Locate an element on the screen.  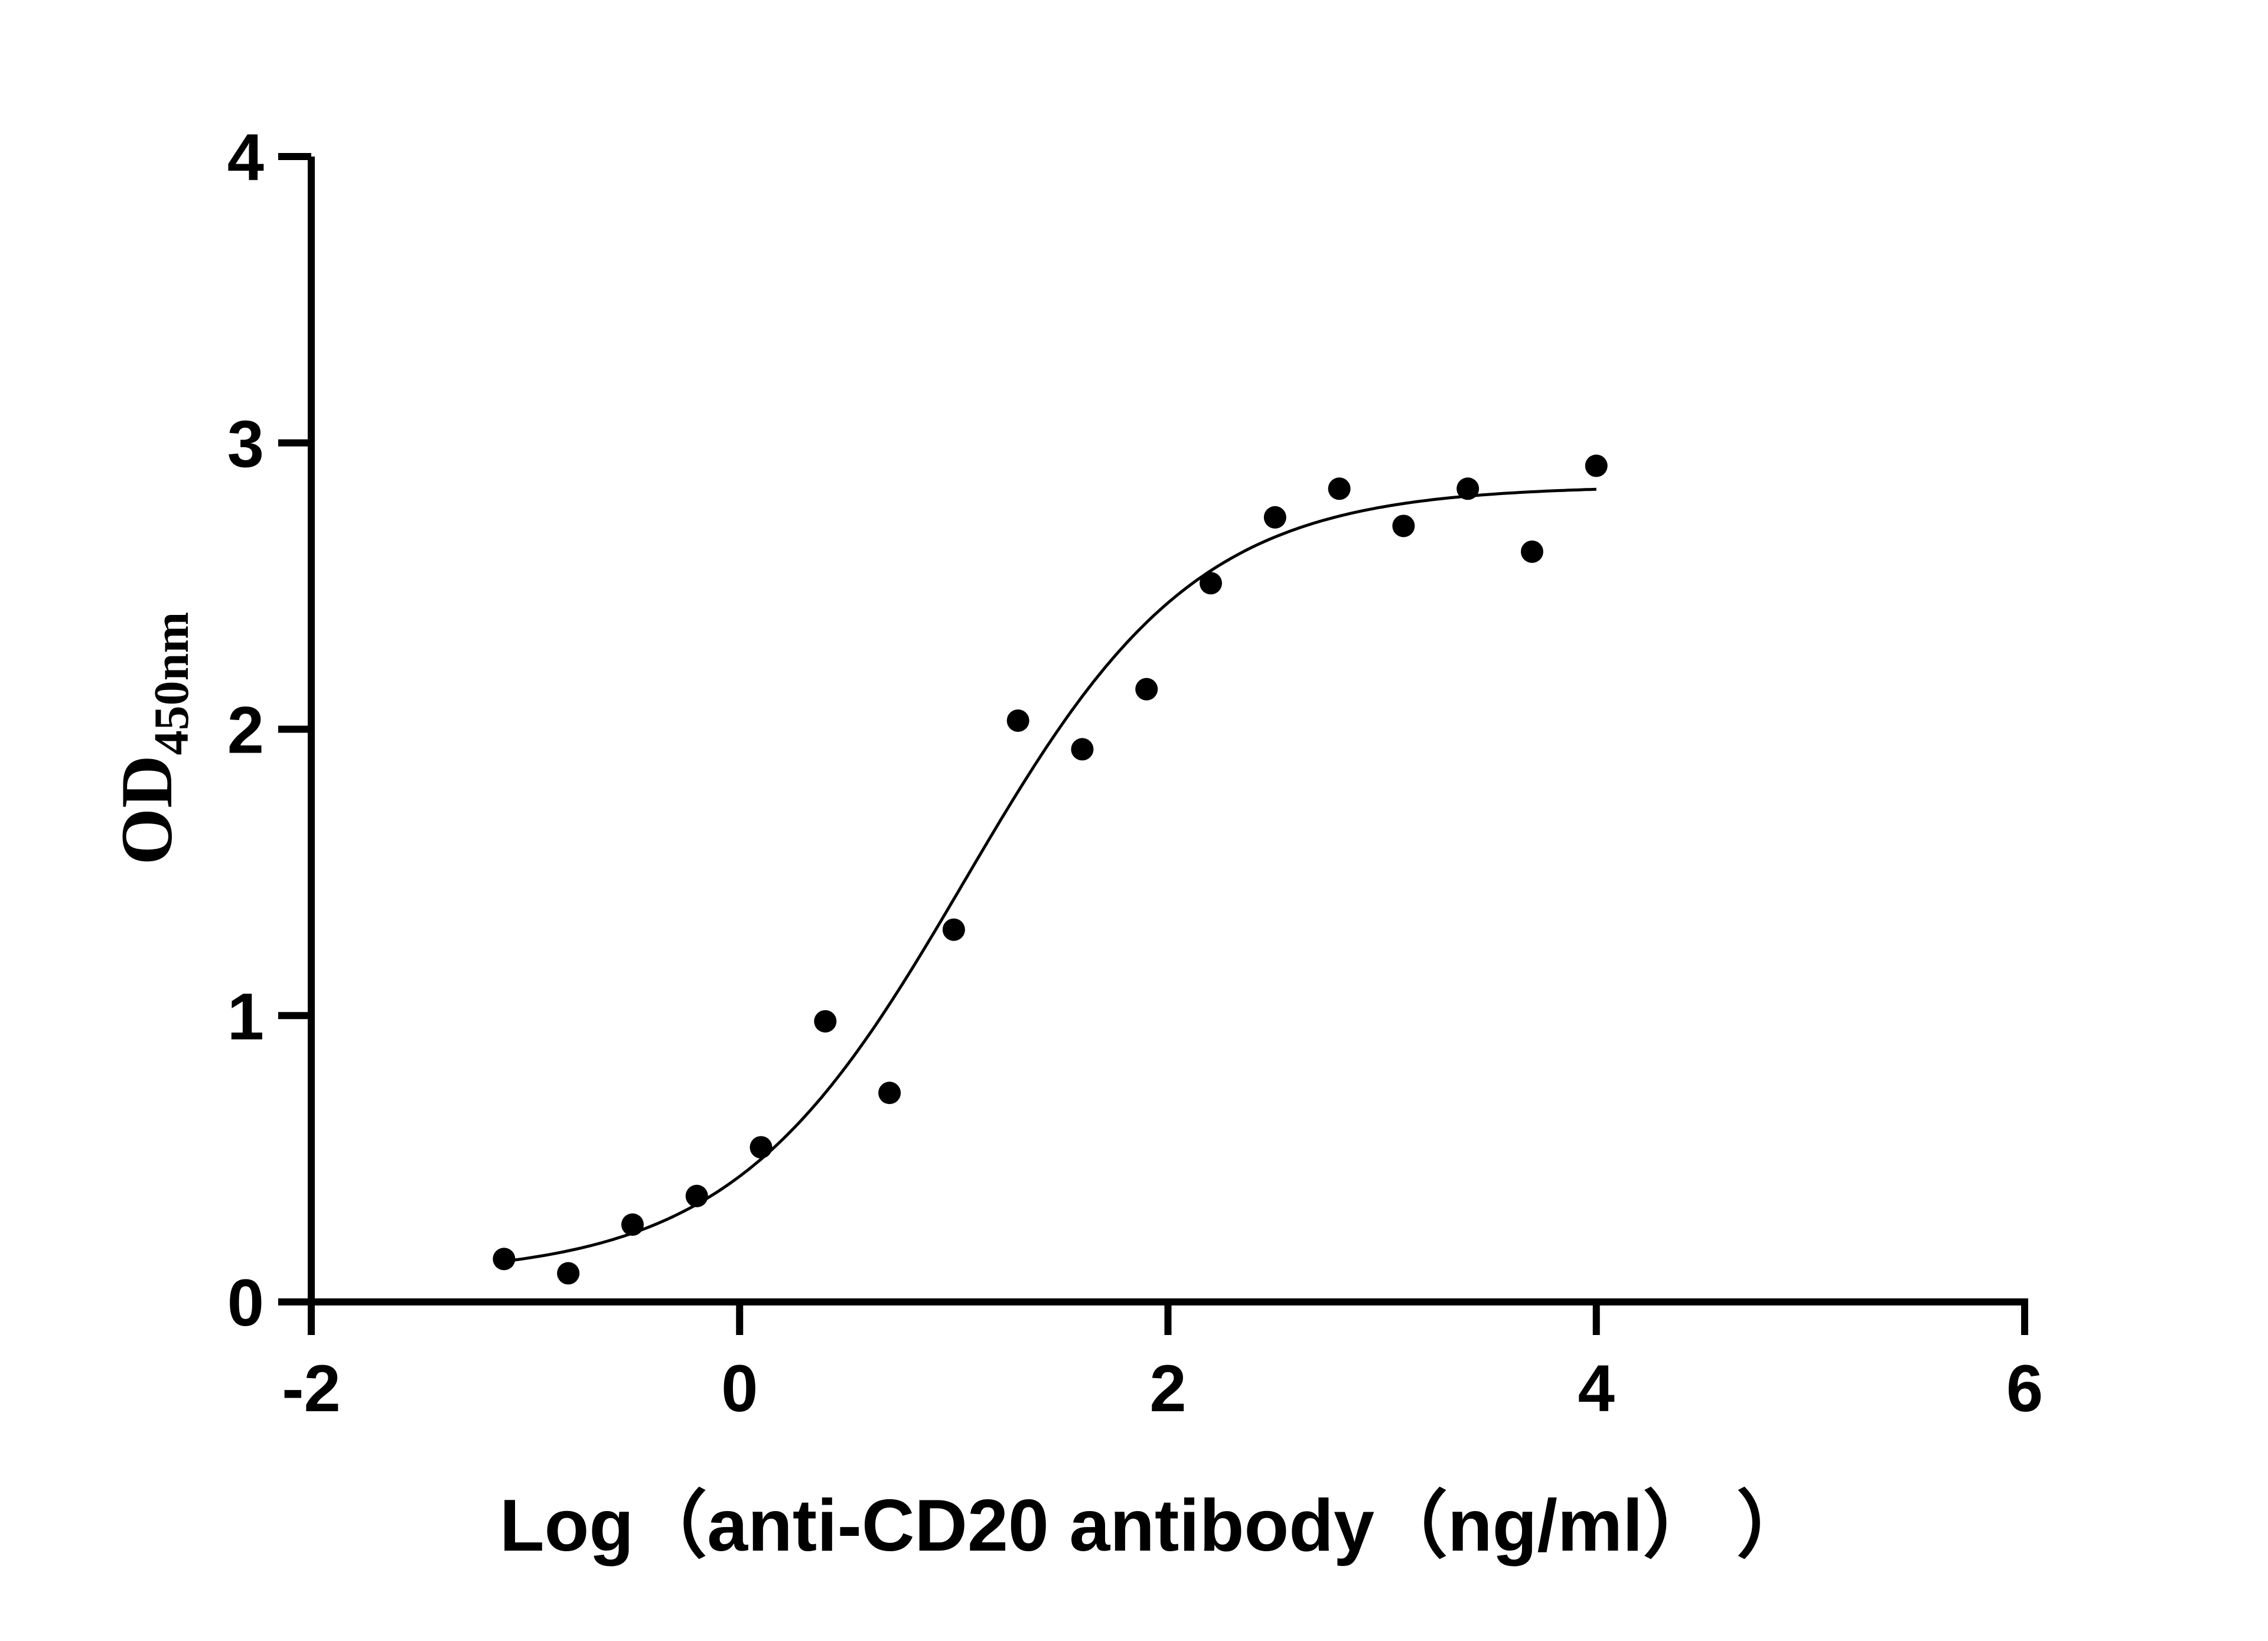
y-axis-label-main: OD is located at coordinates (146, 810).